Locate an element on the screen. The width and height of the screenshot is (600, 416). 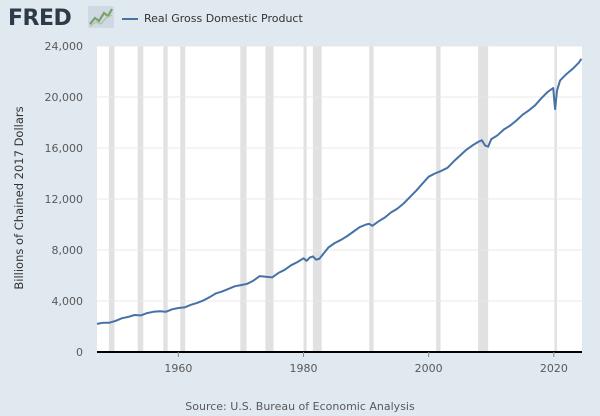
legend-swatch-icon is located at coordinates (130, 19).